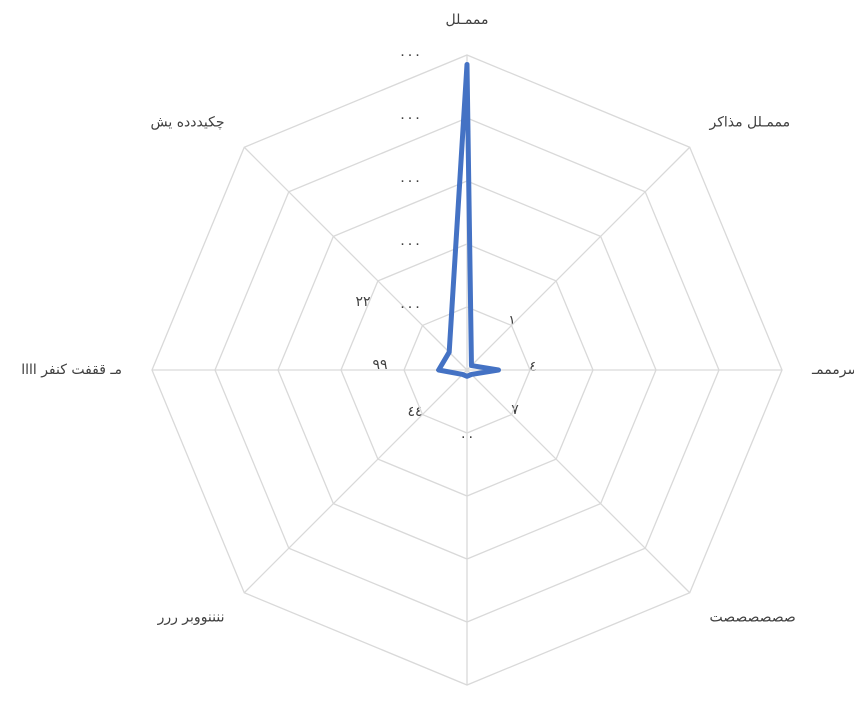 This screenshot has width=854, height=717. I want to click on category-label: مممـلل مذاكر, so click(749, 123).